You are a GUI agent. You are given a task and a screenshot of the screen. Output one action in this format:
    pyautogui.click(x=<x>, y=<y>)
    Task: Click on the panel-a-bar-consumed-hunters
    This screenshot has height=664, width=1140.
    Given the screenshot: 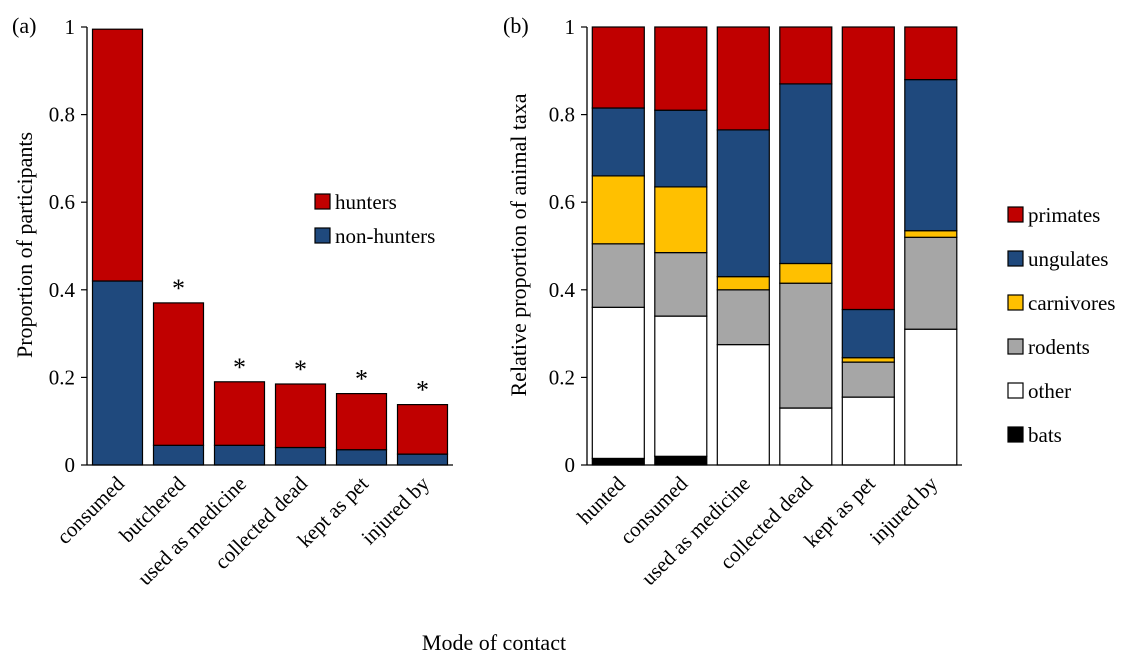 What is the action you would take?
    pyautogui.click(x=117, y=155)
    